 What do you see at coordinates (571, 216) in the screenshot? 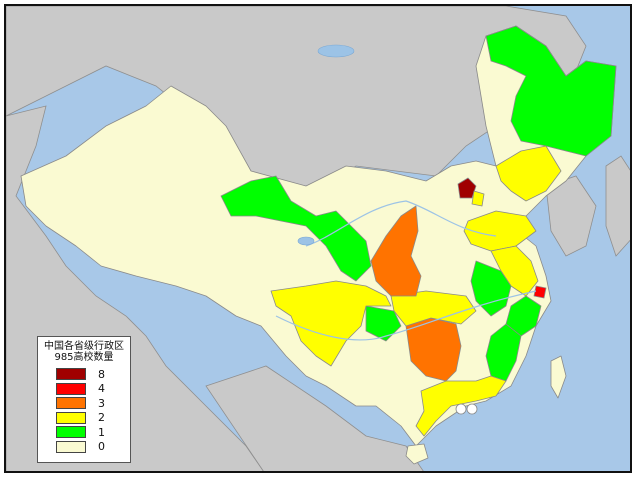
I see `neighbor-korea` at bounding box center [571, 216].